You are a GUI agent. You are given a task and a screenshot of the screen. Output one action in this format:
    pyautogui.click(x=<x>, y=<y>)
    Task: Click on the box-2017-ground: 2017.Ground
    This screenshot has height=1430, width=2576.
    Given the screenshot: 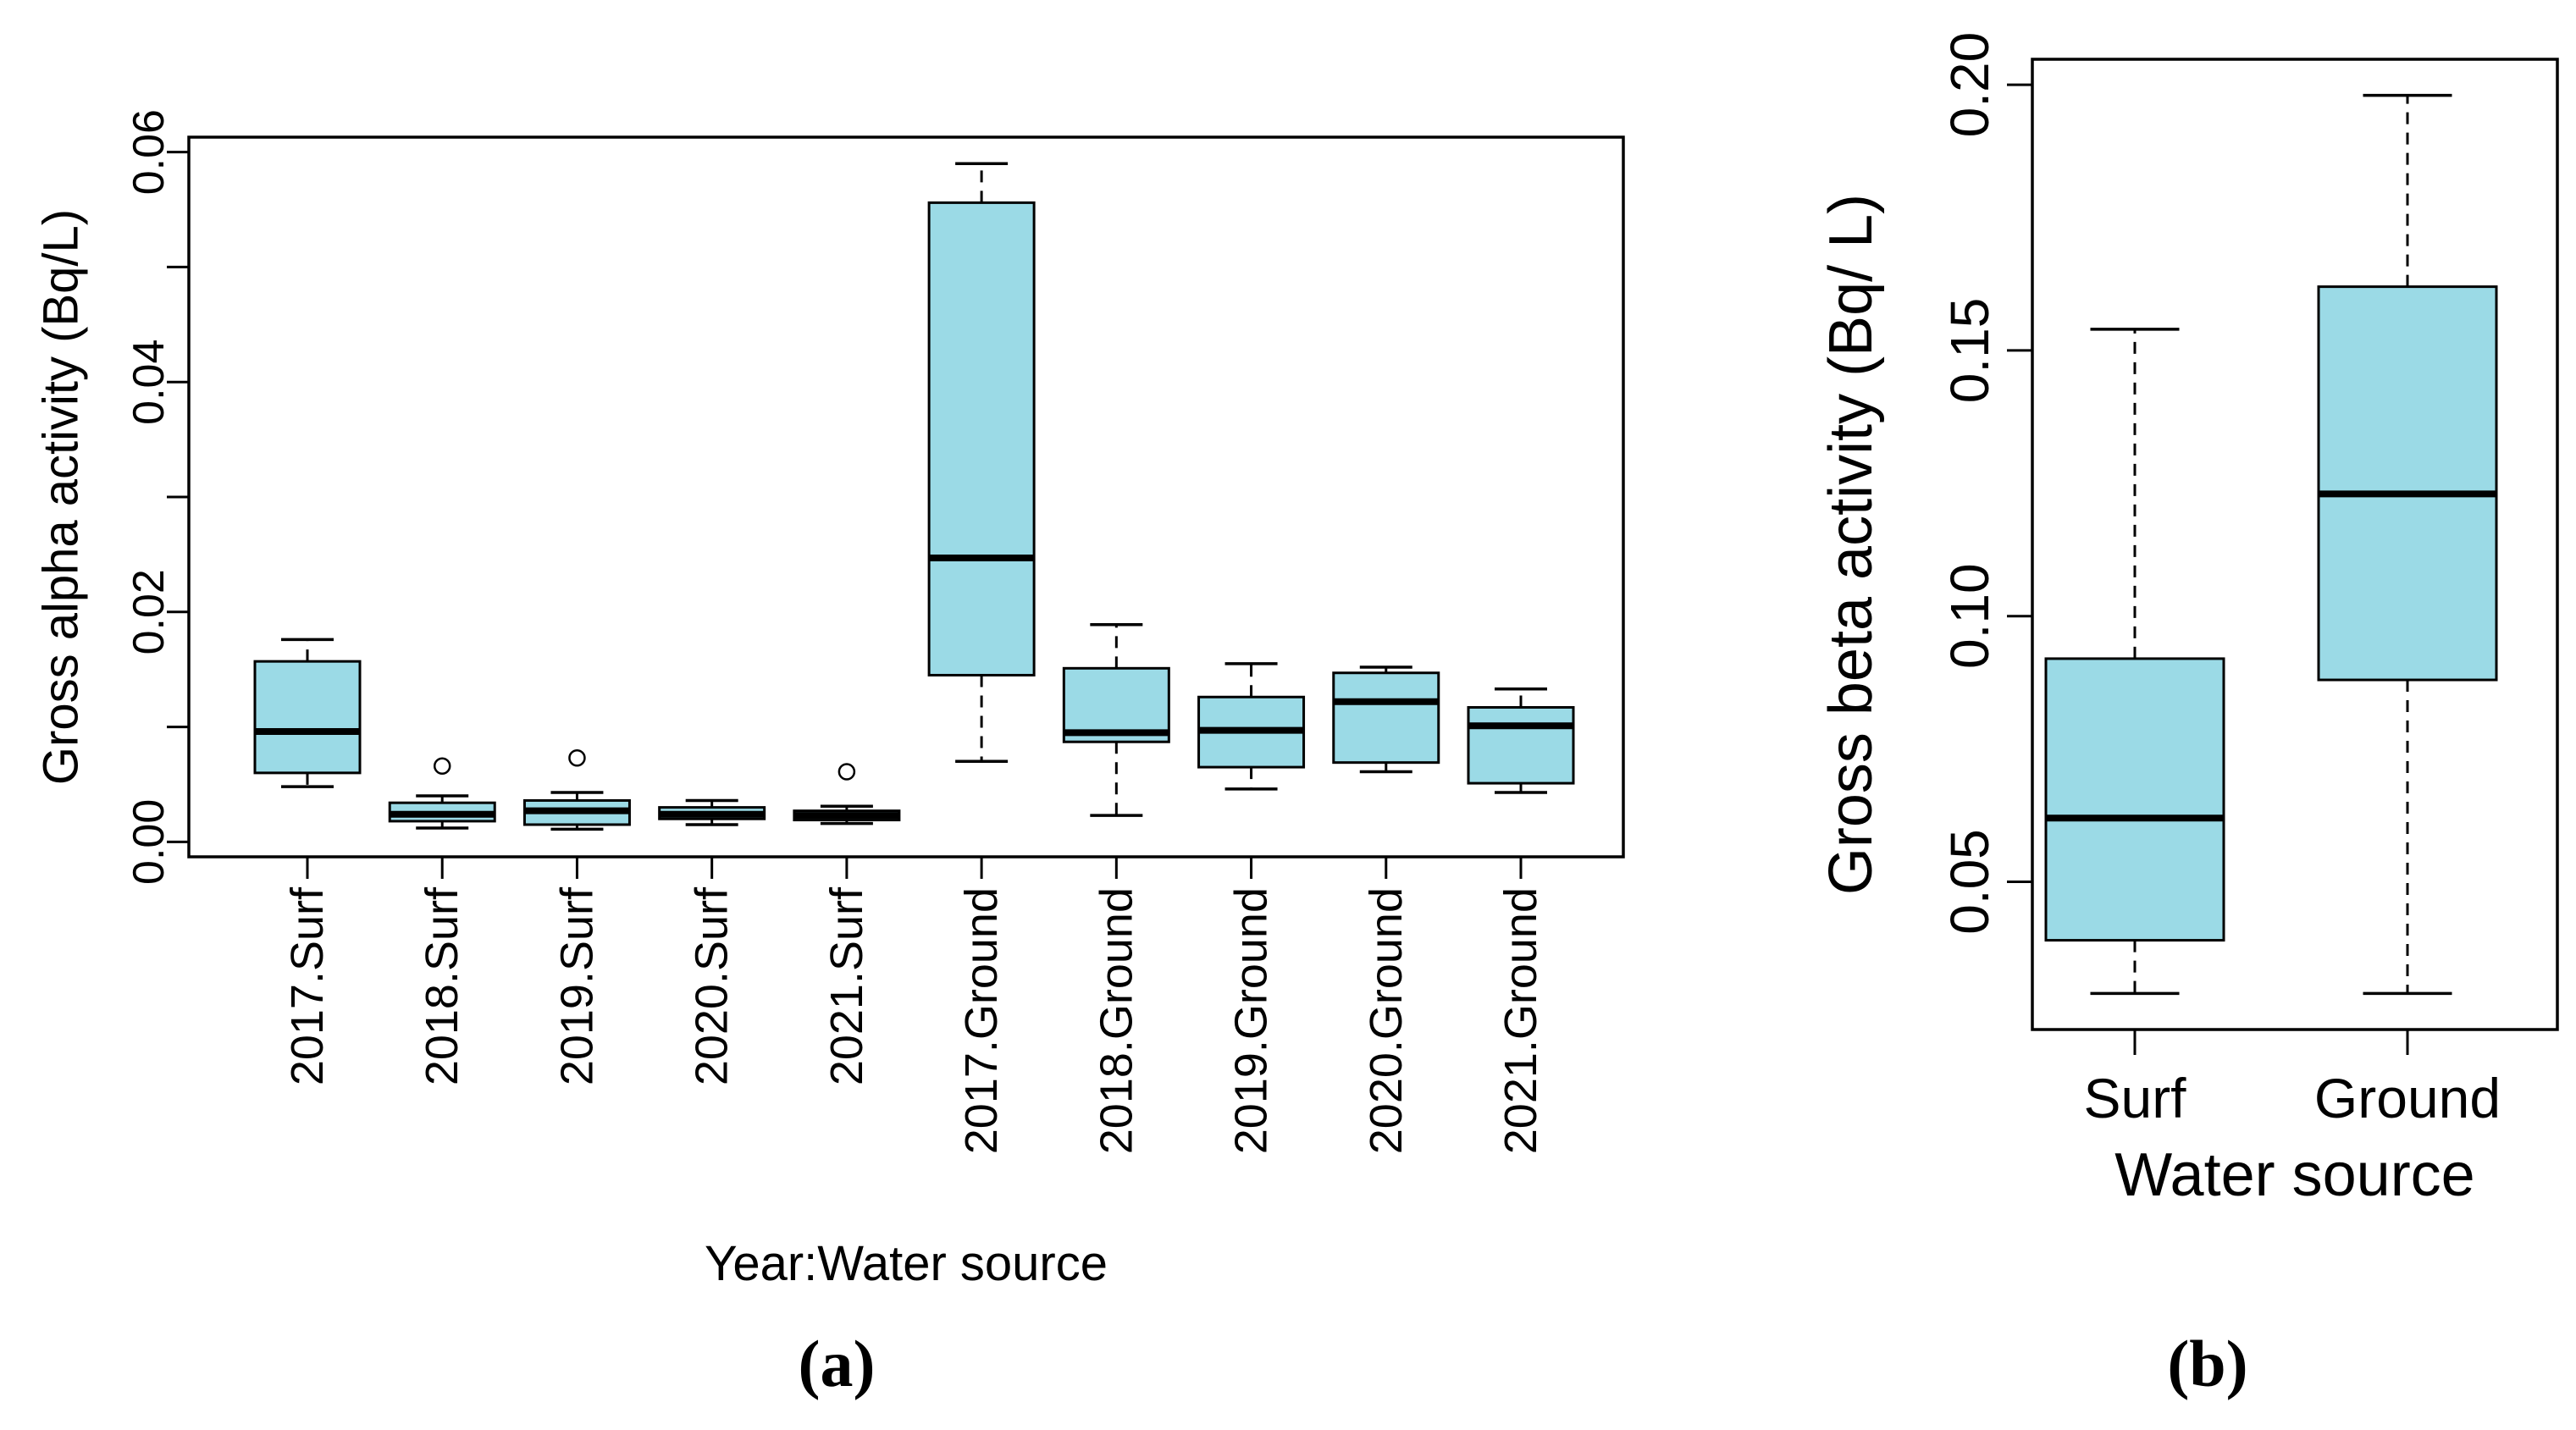 What is the action you would take?
    pyautogui.click(x=982, y=658)
    